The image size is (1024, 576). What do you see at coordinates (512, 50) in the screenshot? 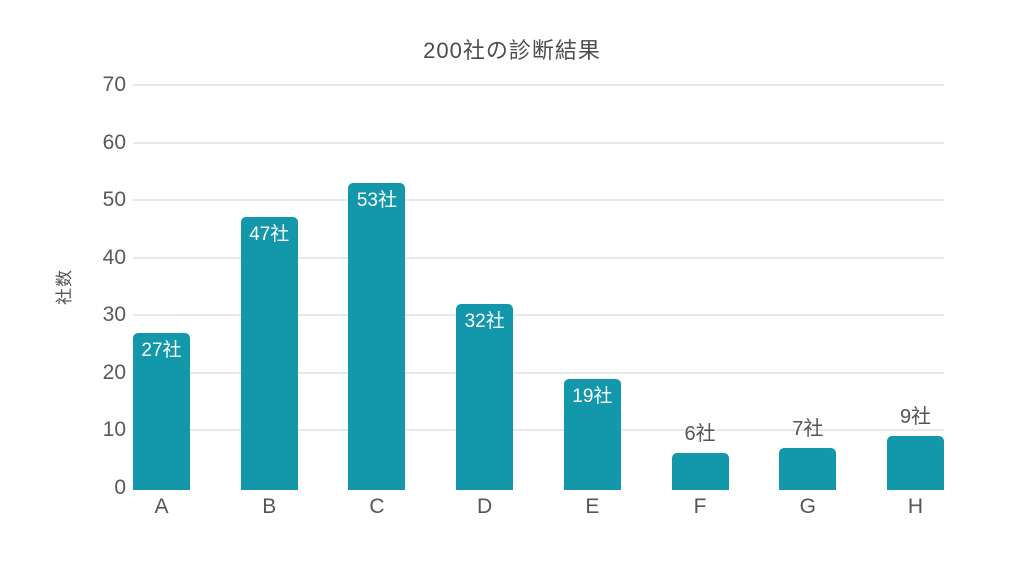
I see `chart-title: 200社の診断結果` at bounding box center [512, 50].